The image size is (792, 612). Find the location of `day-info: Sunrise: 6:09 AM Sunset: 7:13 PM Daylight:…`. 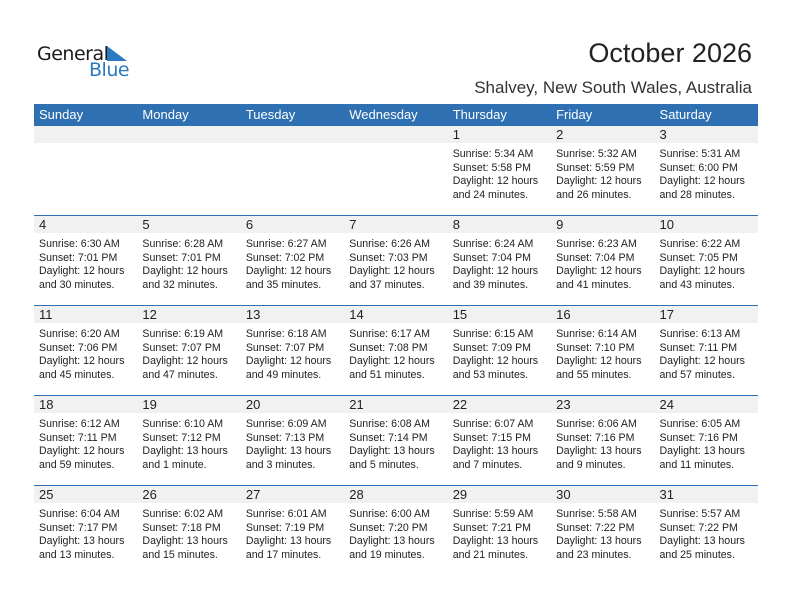

day-info: Sunrise: 6:09 AM Sunset: 7:13 PM Daylight:… is located at coordinates (288, 445).